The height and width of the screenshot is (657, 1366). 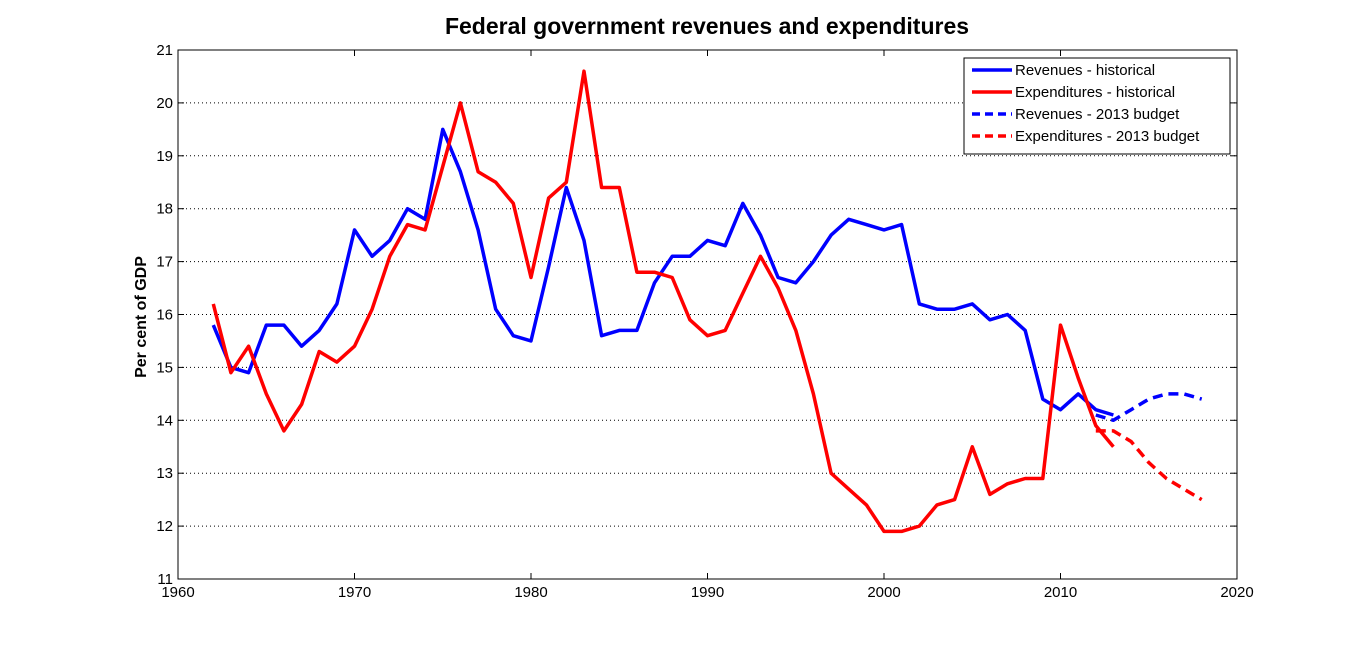 I want to click on y-tick-label: 12, so click(x=164, y=526).